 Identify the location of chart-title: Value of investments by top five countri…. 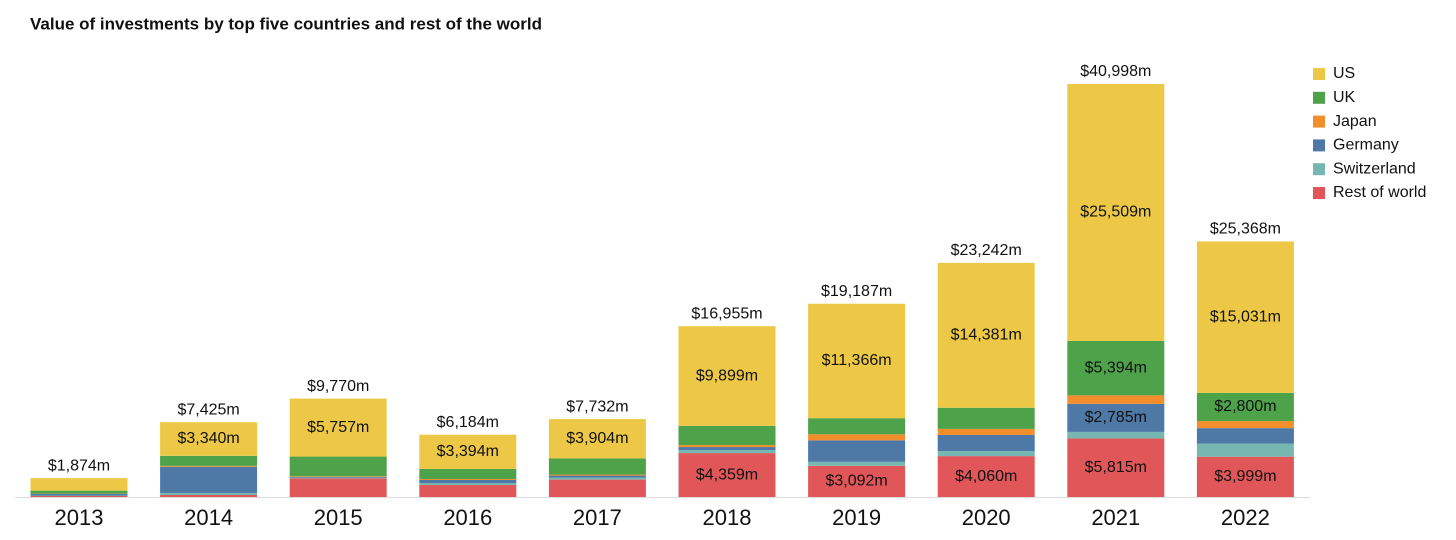
(286, 23).